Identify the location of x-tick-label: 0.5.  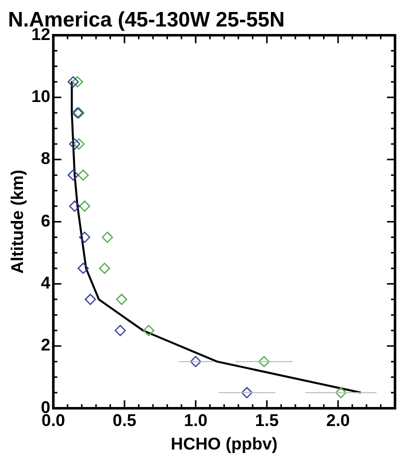
(124, 420).